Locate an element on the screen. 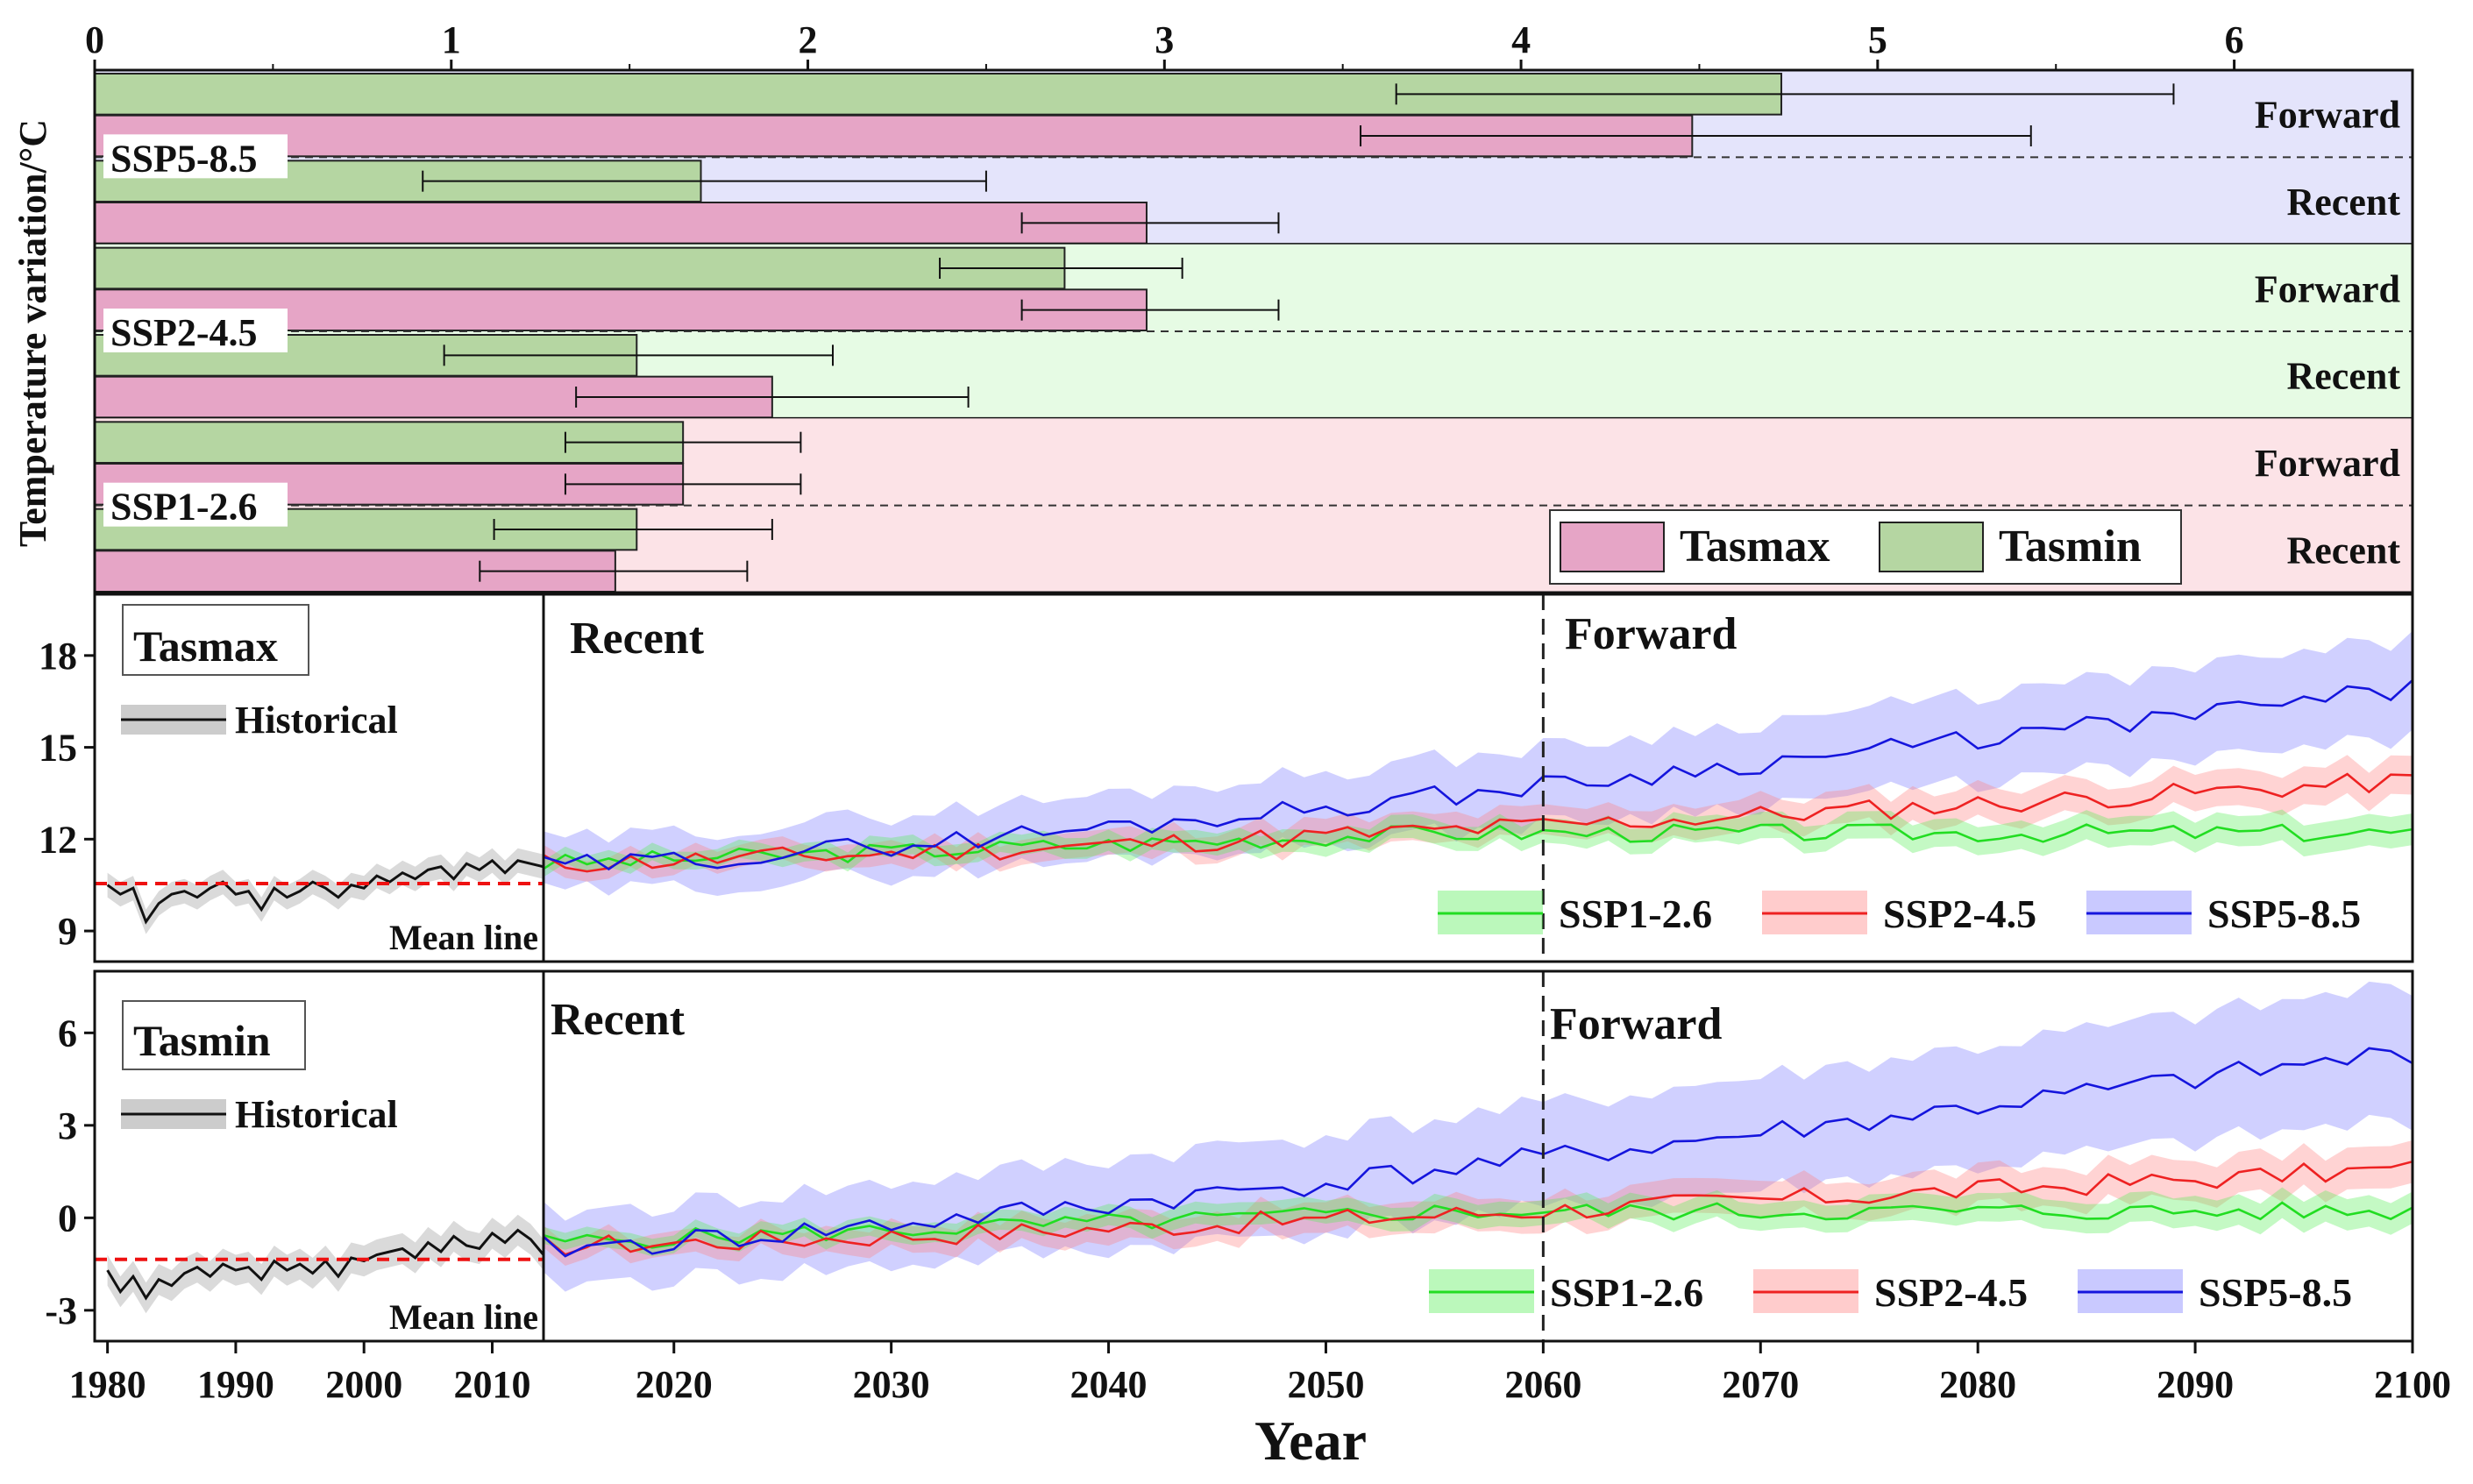 The height and width of the screenshot is (1484, 2473). series-line-ssp2-4-5-tasmin is located at coordinates (1478, 1208).